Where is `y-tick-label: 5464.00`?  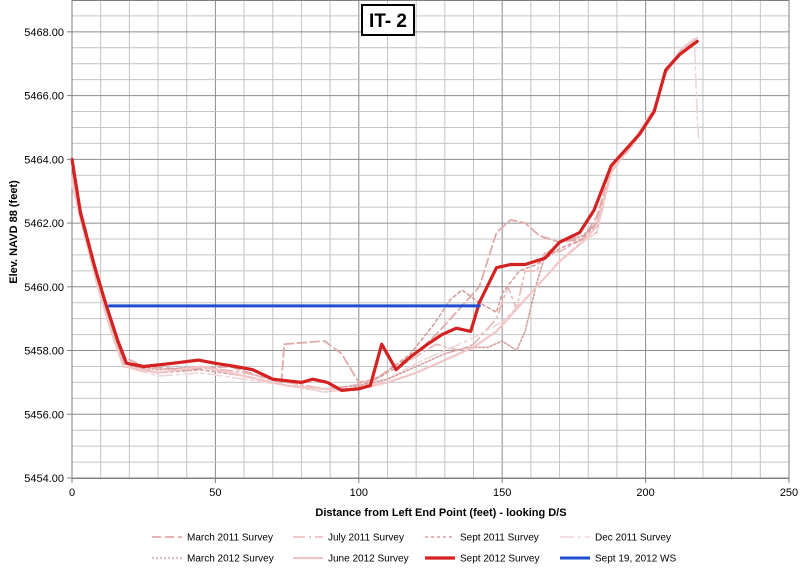 y-tick-label: 5464.00 is located at coordinates (44, 160).